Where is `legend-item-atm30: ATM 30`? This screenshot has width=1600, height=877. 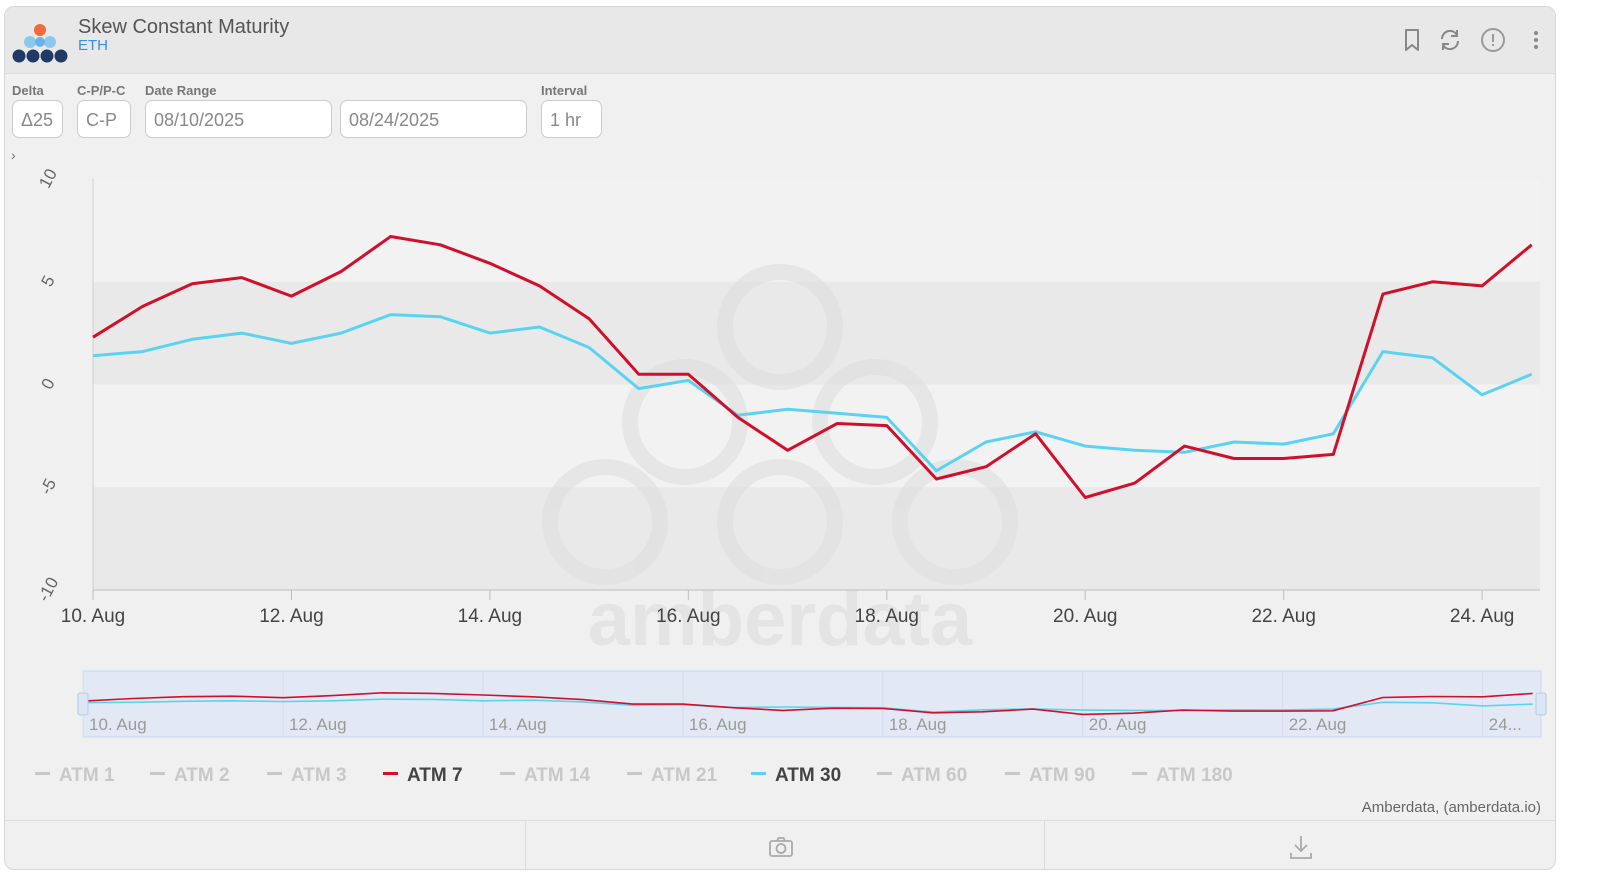
legend-item-atm30: ATM 30 is located at coordinates (796, 776).